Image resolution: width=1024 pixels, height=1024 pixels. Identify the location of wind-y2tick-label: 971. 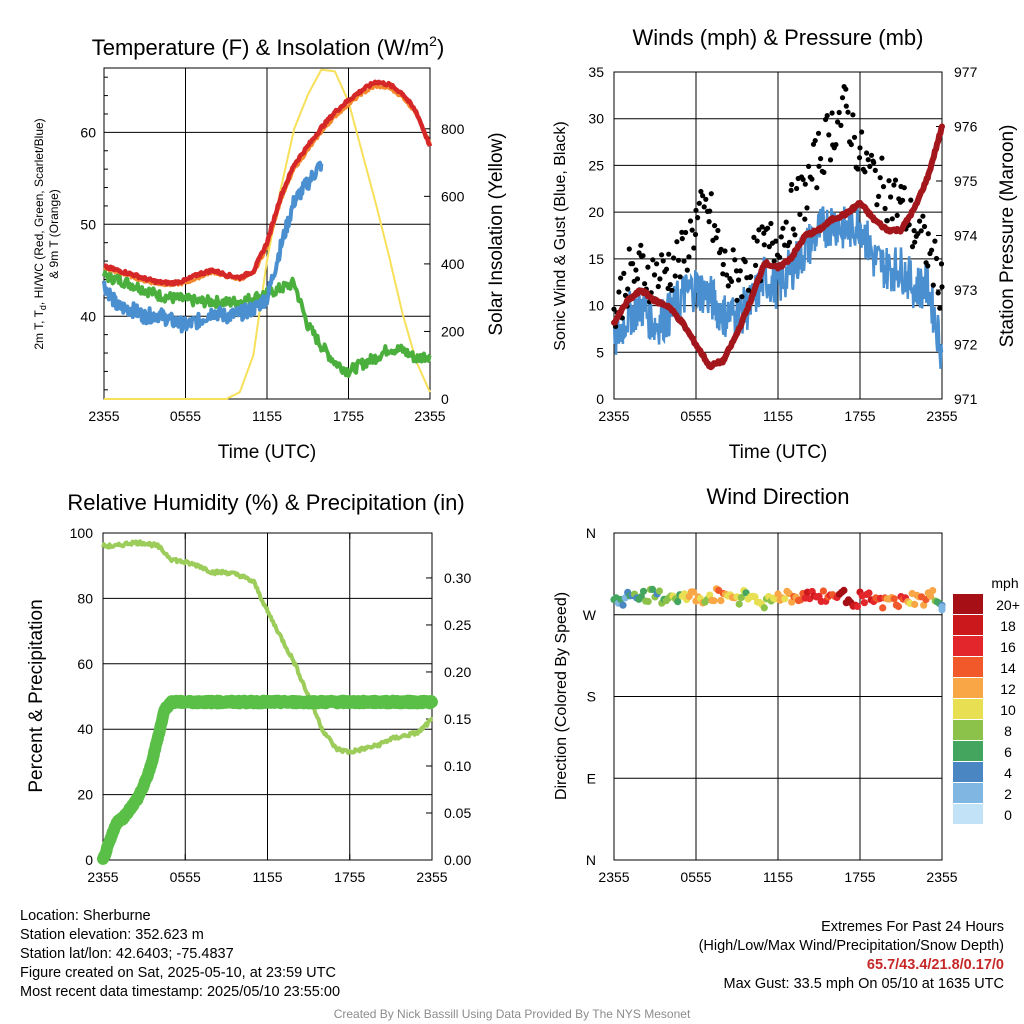
(966, 399).